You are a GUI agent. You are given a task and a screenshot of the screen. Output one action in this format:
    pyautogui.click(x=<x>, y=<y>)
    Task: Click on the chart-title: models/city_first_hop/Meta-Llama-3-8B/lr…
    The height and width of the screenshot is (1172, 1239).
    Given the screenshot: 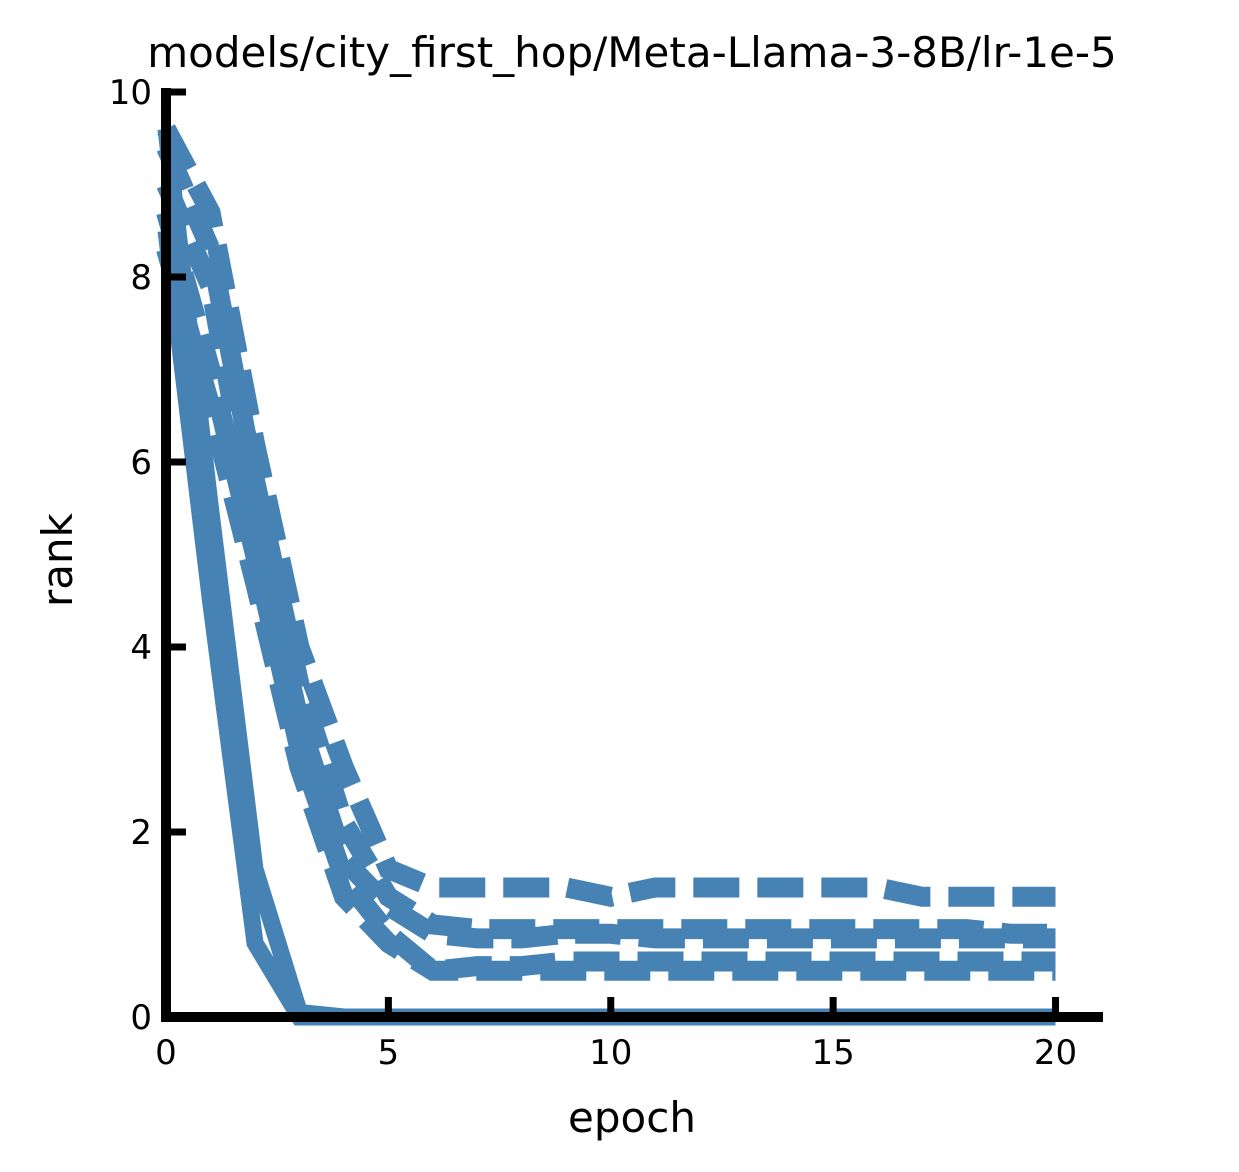 What is the action you would take?
    pyautogui.click(x=632, y=52)
    